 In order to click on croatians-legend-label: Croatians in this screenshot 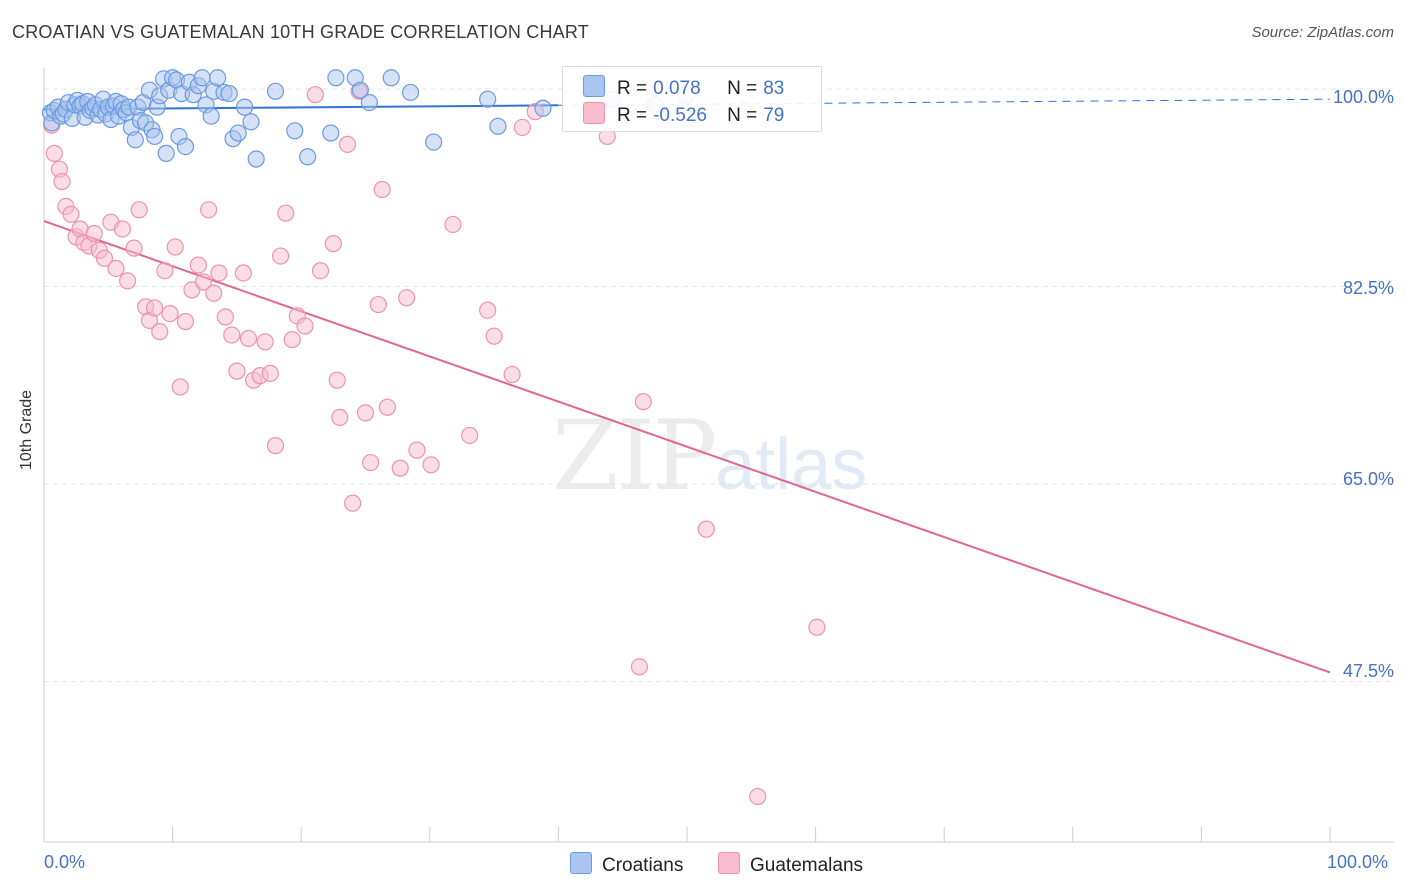, I will do `click(643, 865)`.